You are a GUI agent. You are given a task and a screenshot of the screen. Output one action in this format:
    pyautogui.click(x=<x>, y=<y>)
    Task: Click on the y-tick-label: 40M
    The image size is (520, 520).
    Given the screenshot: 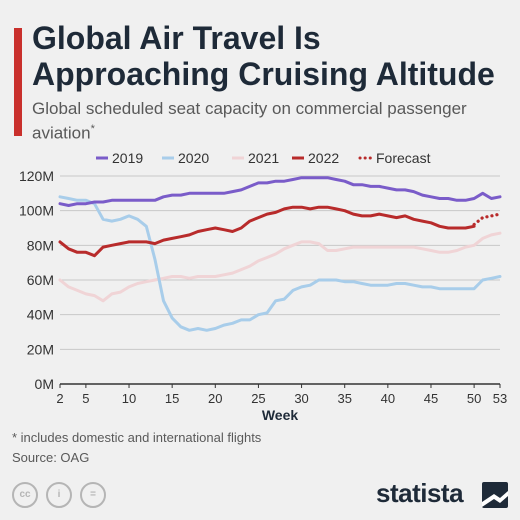 What is the action you would take?
    pyautogui.click(x=40, y=315)
    